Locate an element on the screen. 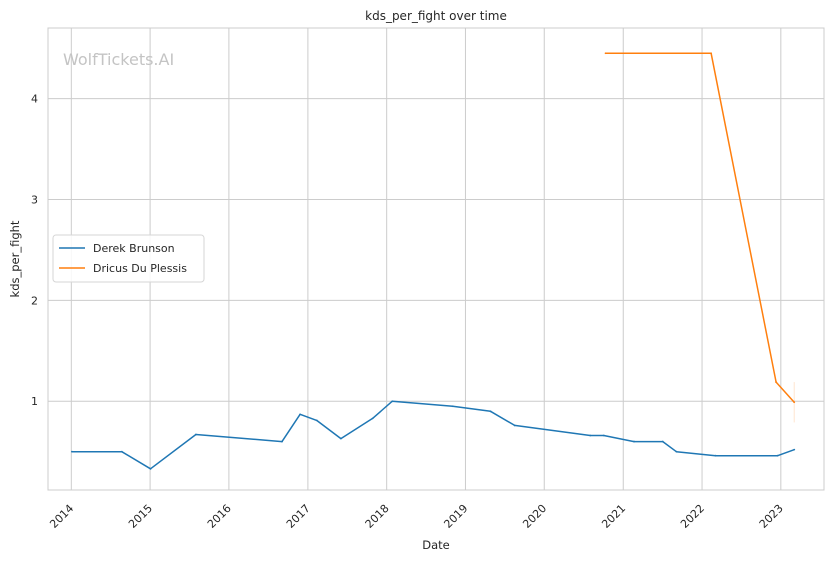 The height and width of the screenshot is (561, 832). y-axis-ticks: 1 2 3 4 is located at coordinates (34, 251).